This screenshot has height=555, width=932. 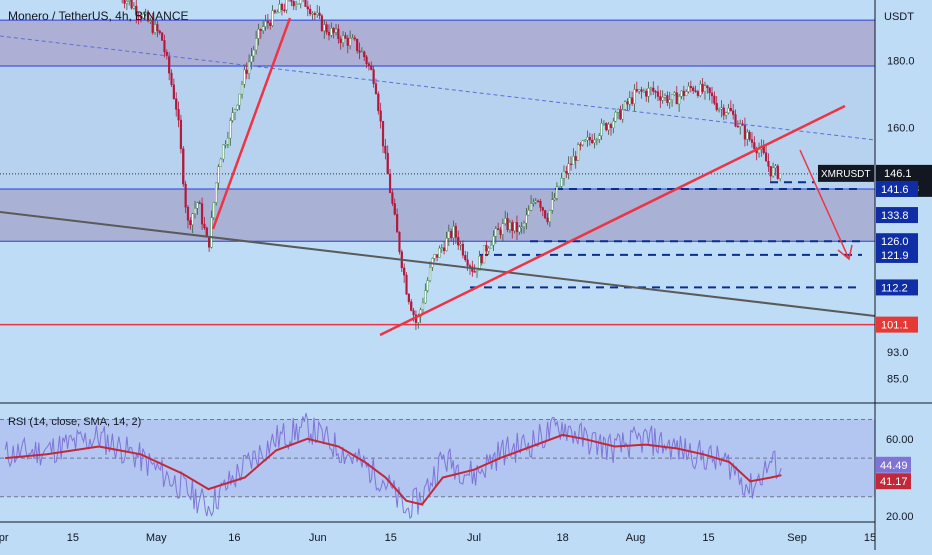 What do you see at coordinates (893, 464) in the screenshot?
I see `rsi-value-badge` at bounding box center [893, 464].